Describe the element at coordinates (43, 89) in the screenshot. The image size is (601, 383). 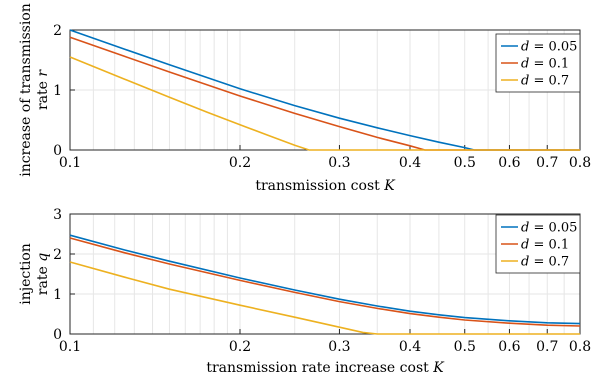
I see `y-axis-label-line2: rate r` at that location.